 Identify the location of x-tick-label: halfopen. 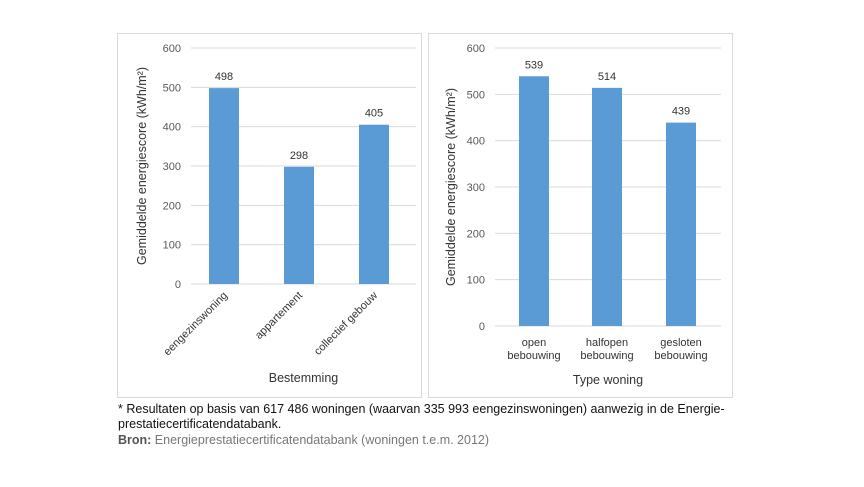
(607, 343).